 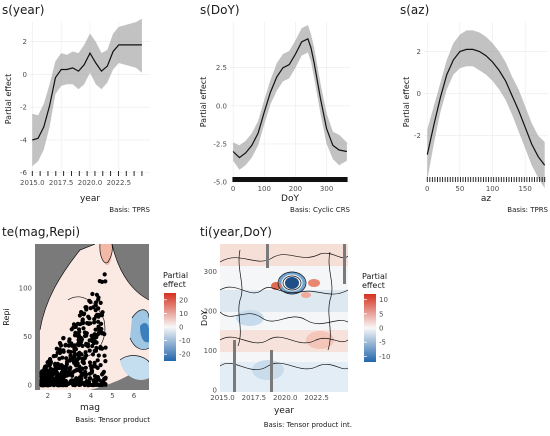 I want to click on y-tick-label: 2.5, so click(x=221, y=68).